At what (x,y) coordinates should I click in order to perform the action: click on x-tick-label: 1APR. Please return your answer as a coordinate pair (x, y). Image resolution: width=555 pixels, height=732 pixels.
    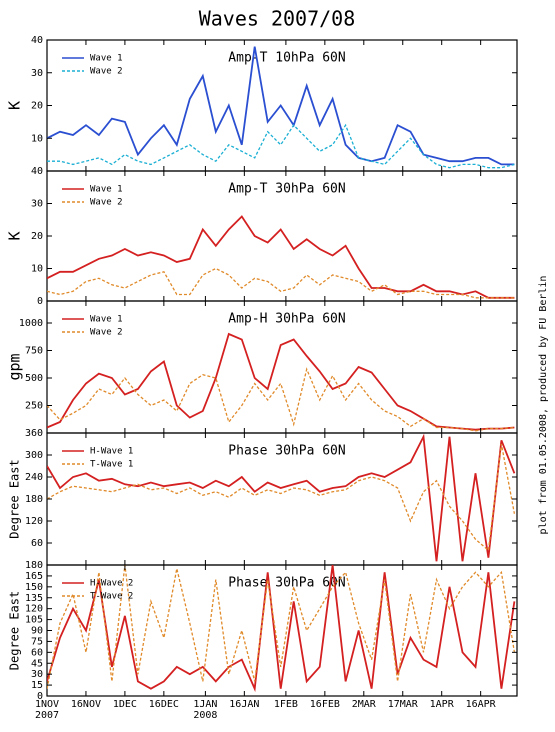
    Looking at the image, I should click on (442, 704).